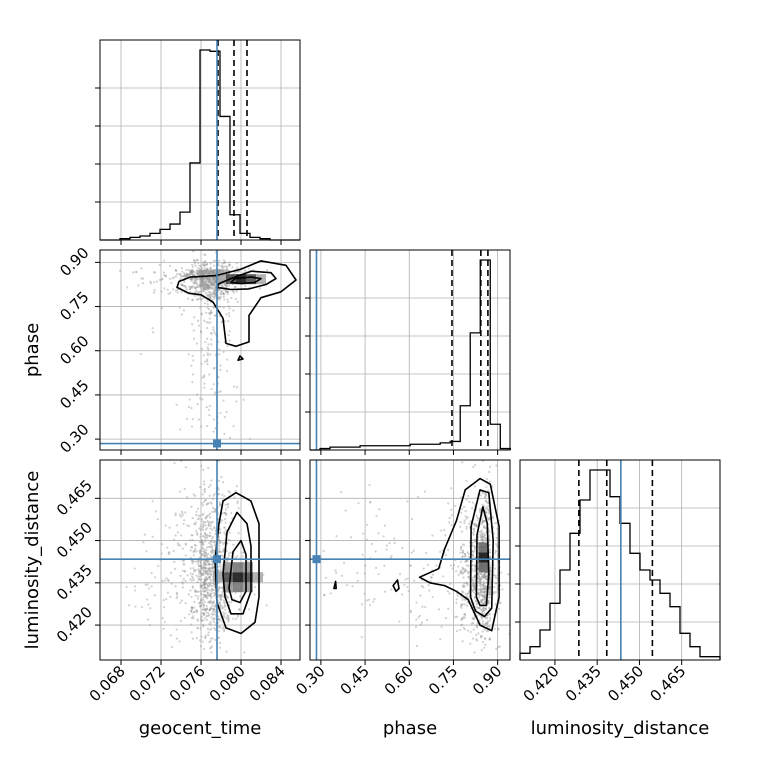 This screenshot has width=760, height=760. Describe the element at coordinates (198, 142) in the screenshot. I see `hist-panel-geocent_time` at that location.